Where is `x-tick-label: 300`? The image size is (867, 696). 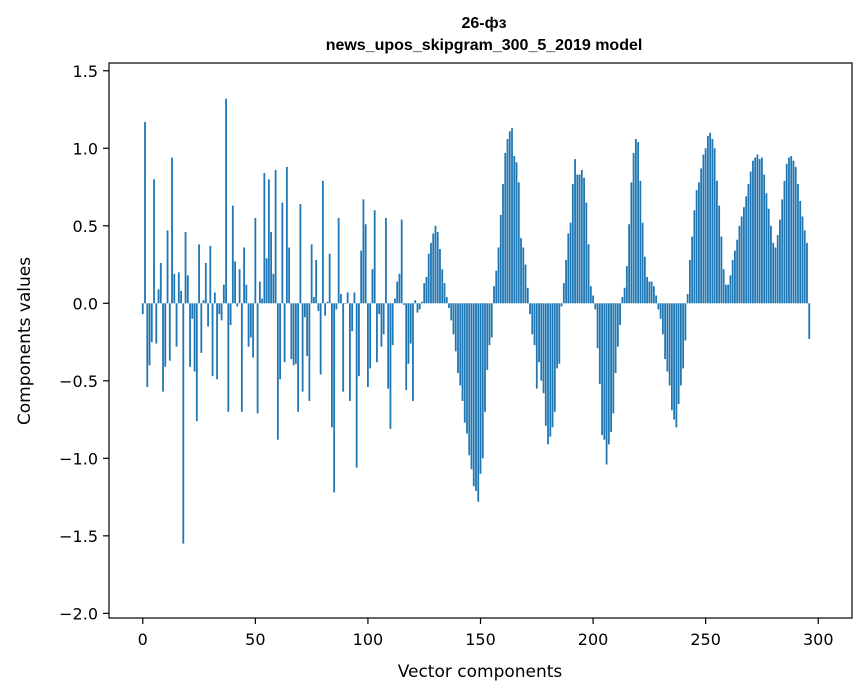 x-tick-label: 300 is located at coordinates (818, 639).